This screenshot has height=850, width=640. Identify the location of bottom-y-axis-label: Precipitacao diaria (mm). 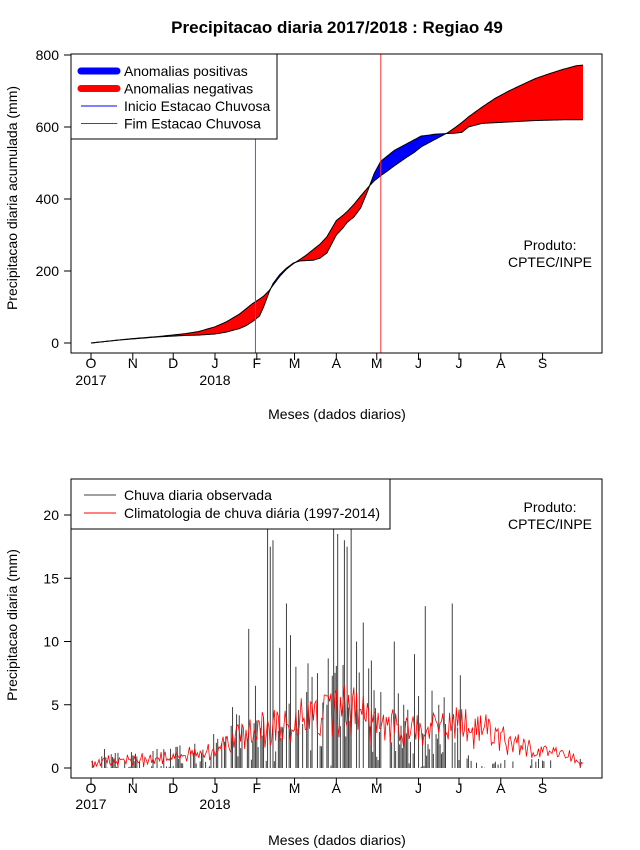
(12, 625).